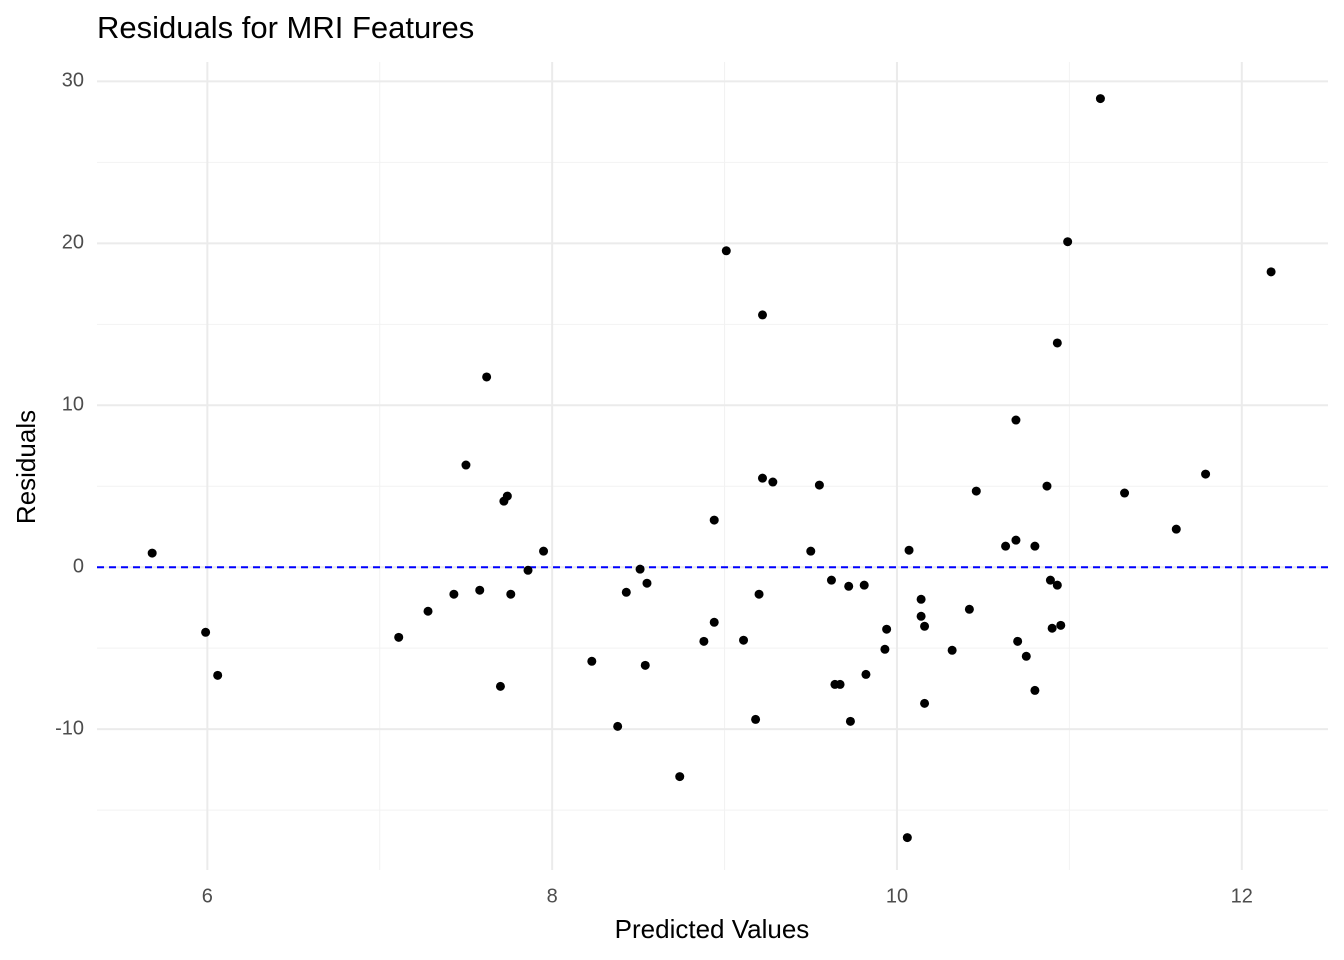 The image size is (1344, 960). Describe the element at coordinates (1242, 896) in the screenshot. I see `x-tick-label: 12` at that location.